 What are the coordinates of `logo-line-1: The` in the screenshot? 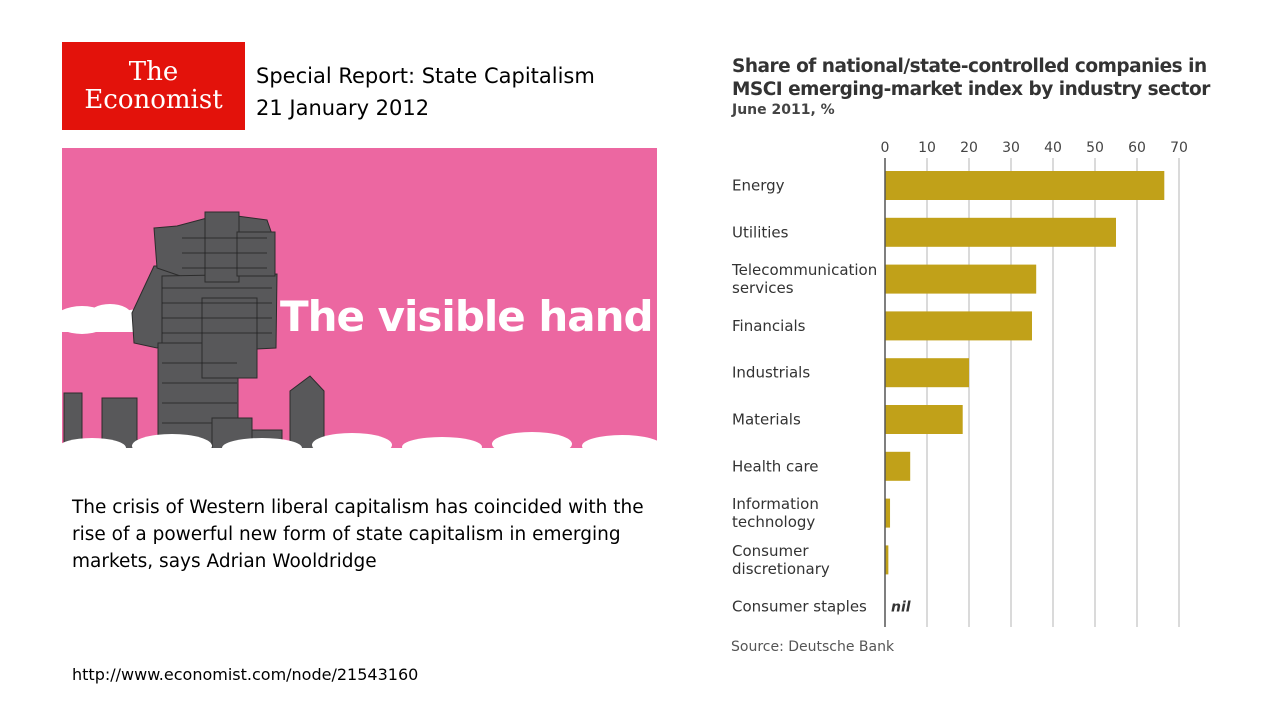 It's located at (153, 72).